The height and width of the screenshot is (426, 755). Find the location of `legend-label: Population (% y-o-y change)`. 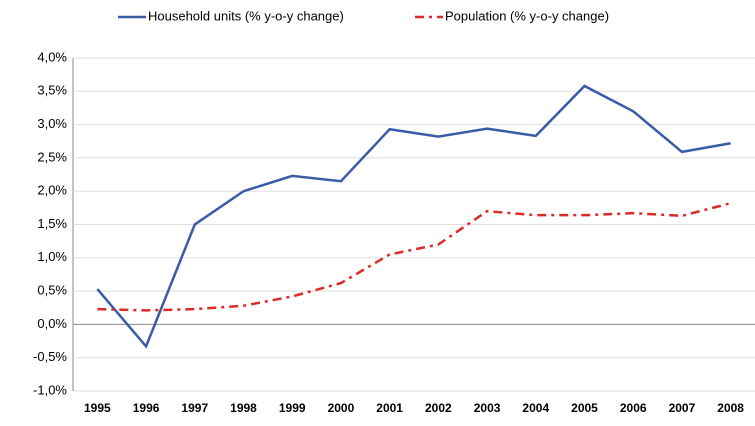

legend-label: Population (% y-o-y change) is located at coordinates (527, 15).